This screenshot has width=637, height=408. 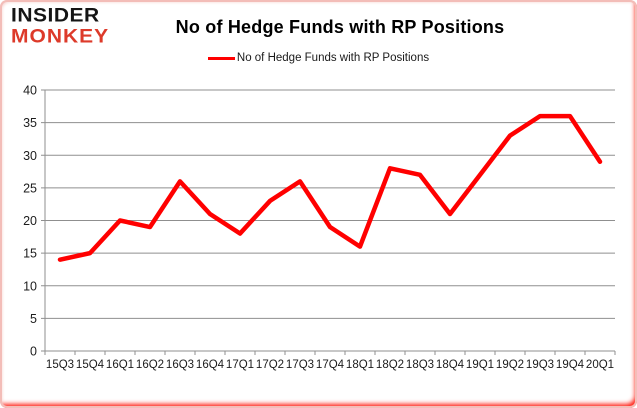 I want to click on x-axis-label: 15Q4, so click(x=90, y=365).